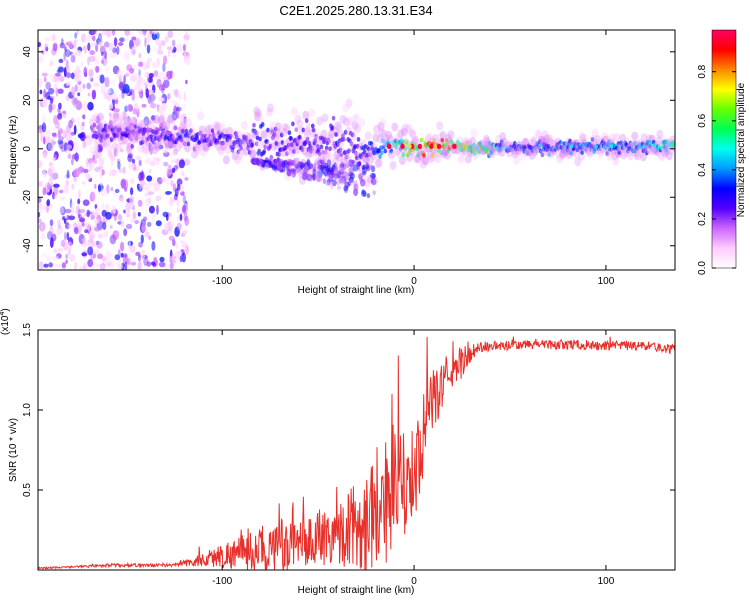  What do you see at coordinates (27, 149) in the screenshot?
I see `spectrogram-ytick-label: 0` at bounding box center [27, 149].